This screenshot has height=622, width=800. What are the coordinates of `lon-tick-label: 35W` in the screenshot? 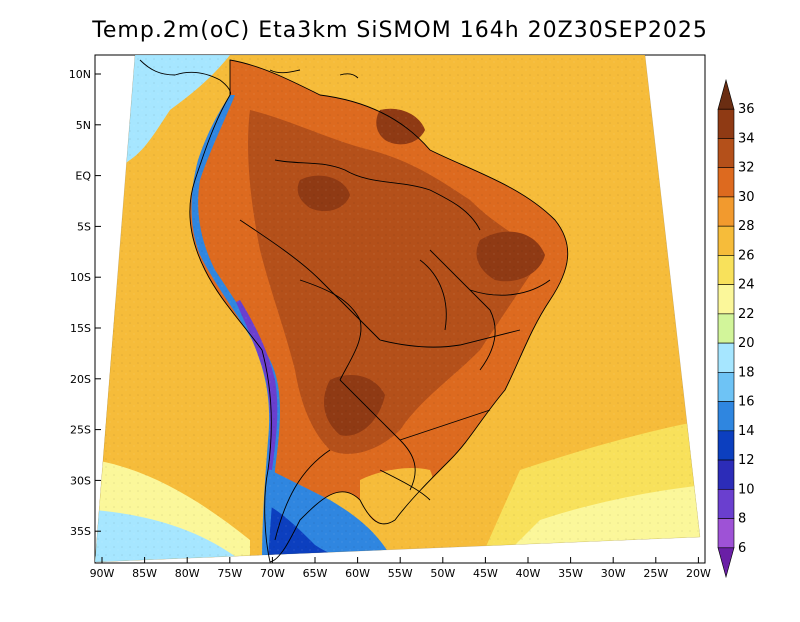 It's located at (570, 573).